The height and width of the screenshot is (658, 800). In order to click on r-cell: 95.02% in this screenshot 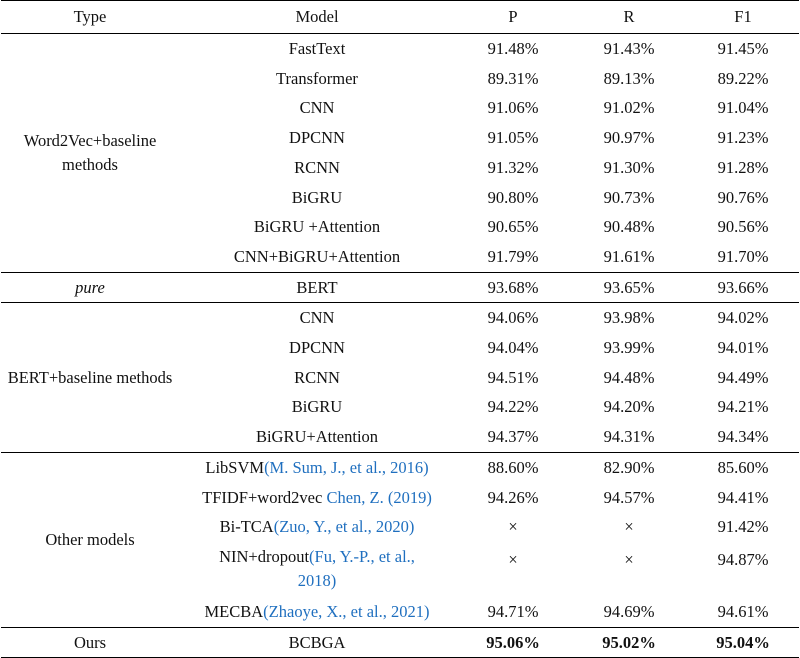, I will do `click(629, 642)`.